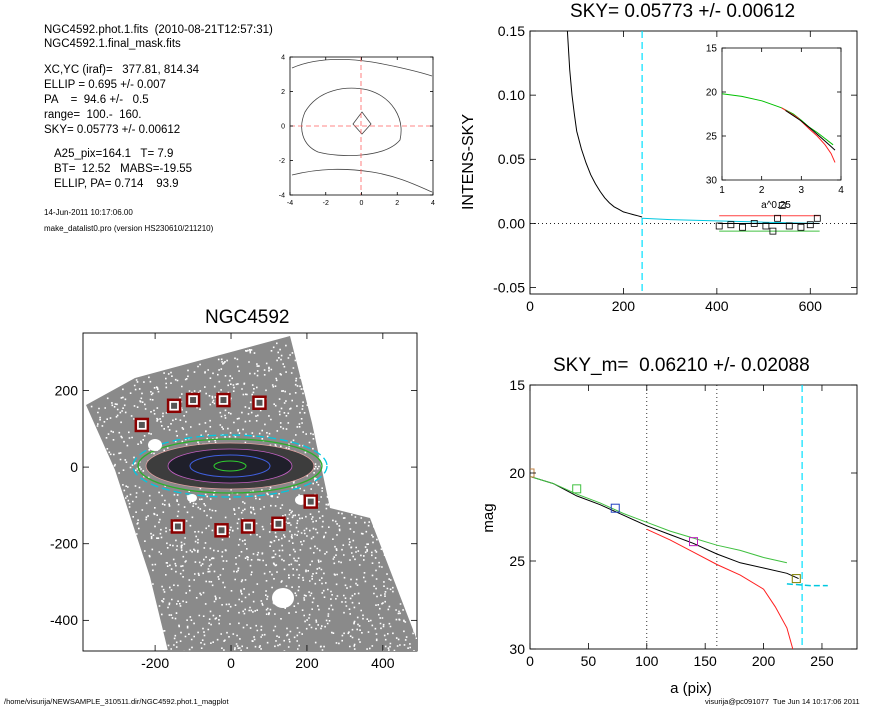 The height and width of the screenshot is (708, 885). What do you see at coordinates (705, 661) in the screenshot?
I see `x-tick-label: 150` at bounding box center [705, 661].